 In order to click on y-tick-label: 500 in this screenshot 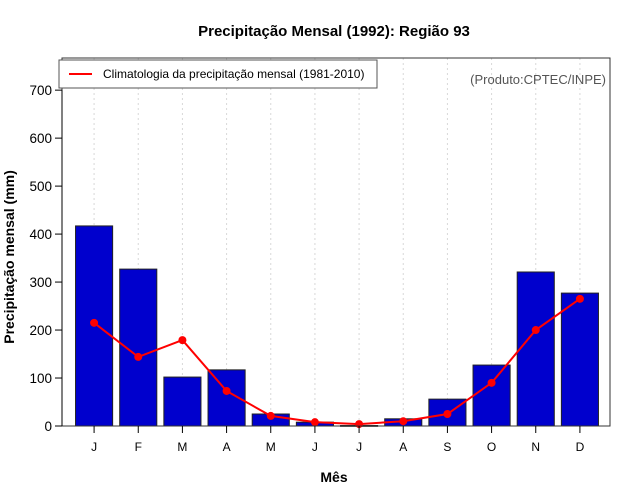, I will do `click(40, 186)`.